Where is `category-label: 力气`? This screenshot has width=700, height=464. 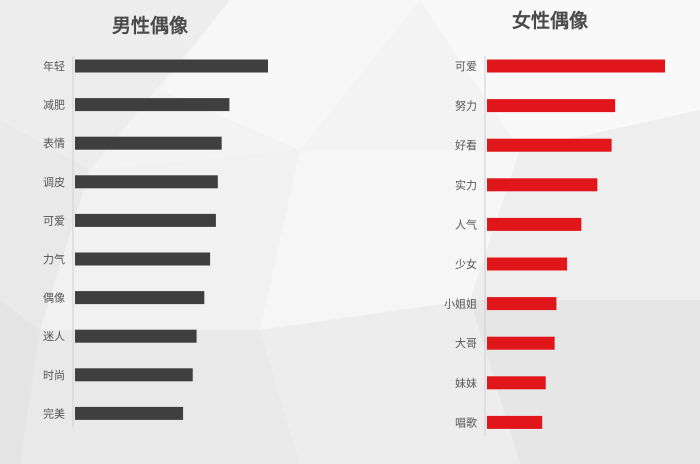
category-label: 力气 is located at coordinates (54, 259).